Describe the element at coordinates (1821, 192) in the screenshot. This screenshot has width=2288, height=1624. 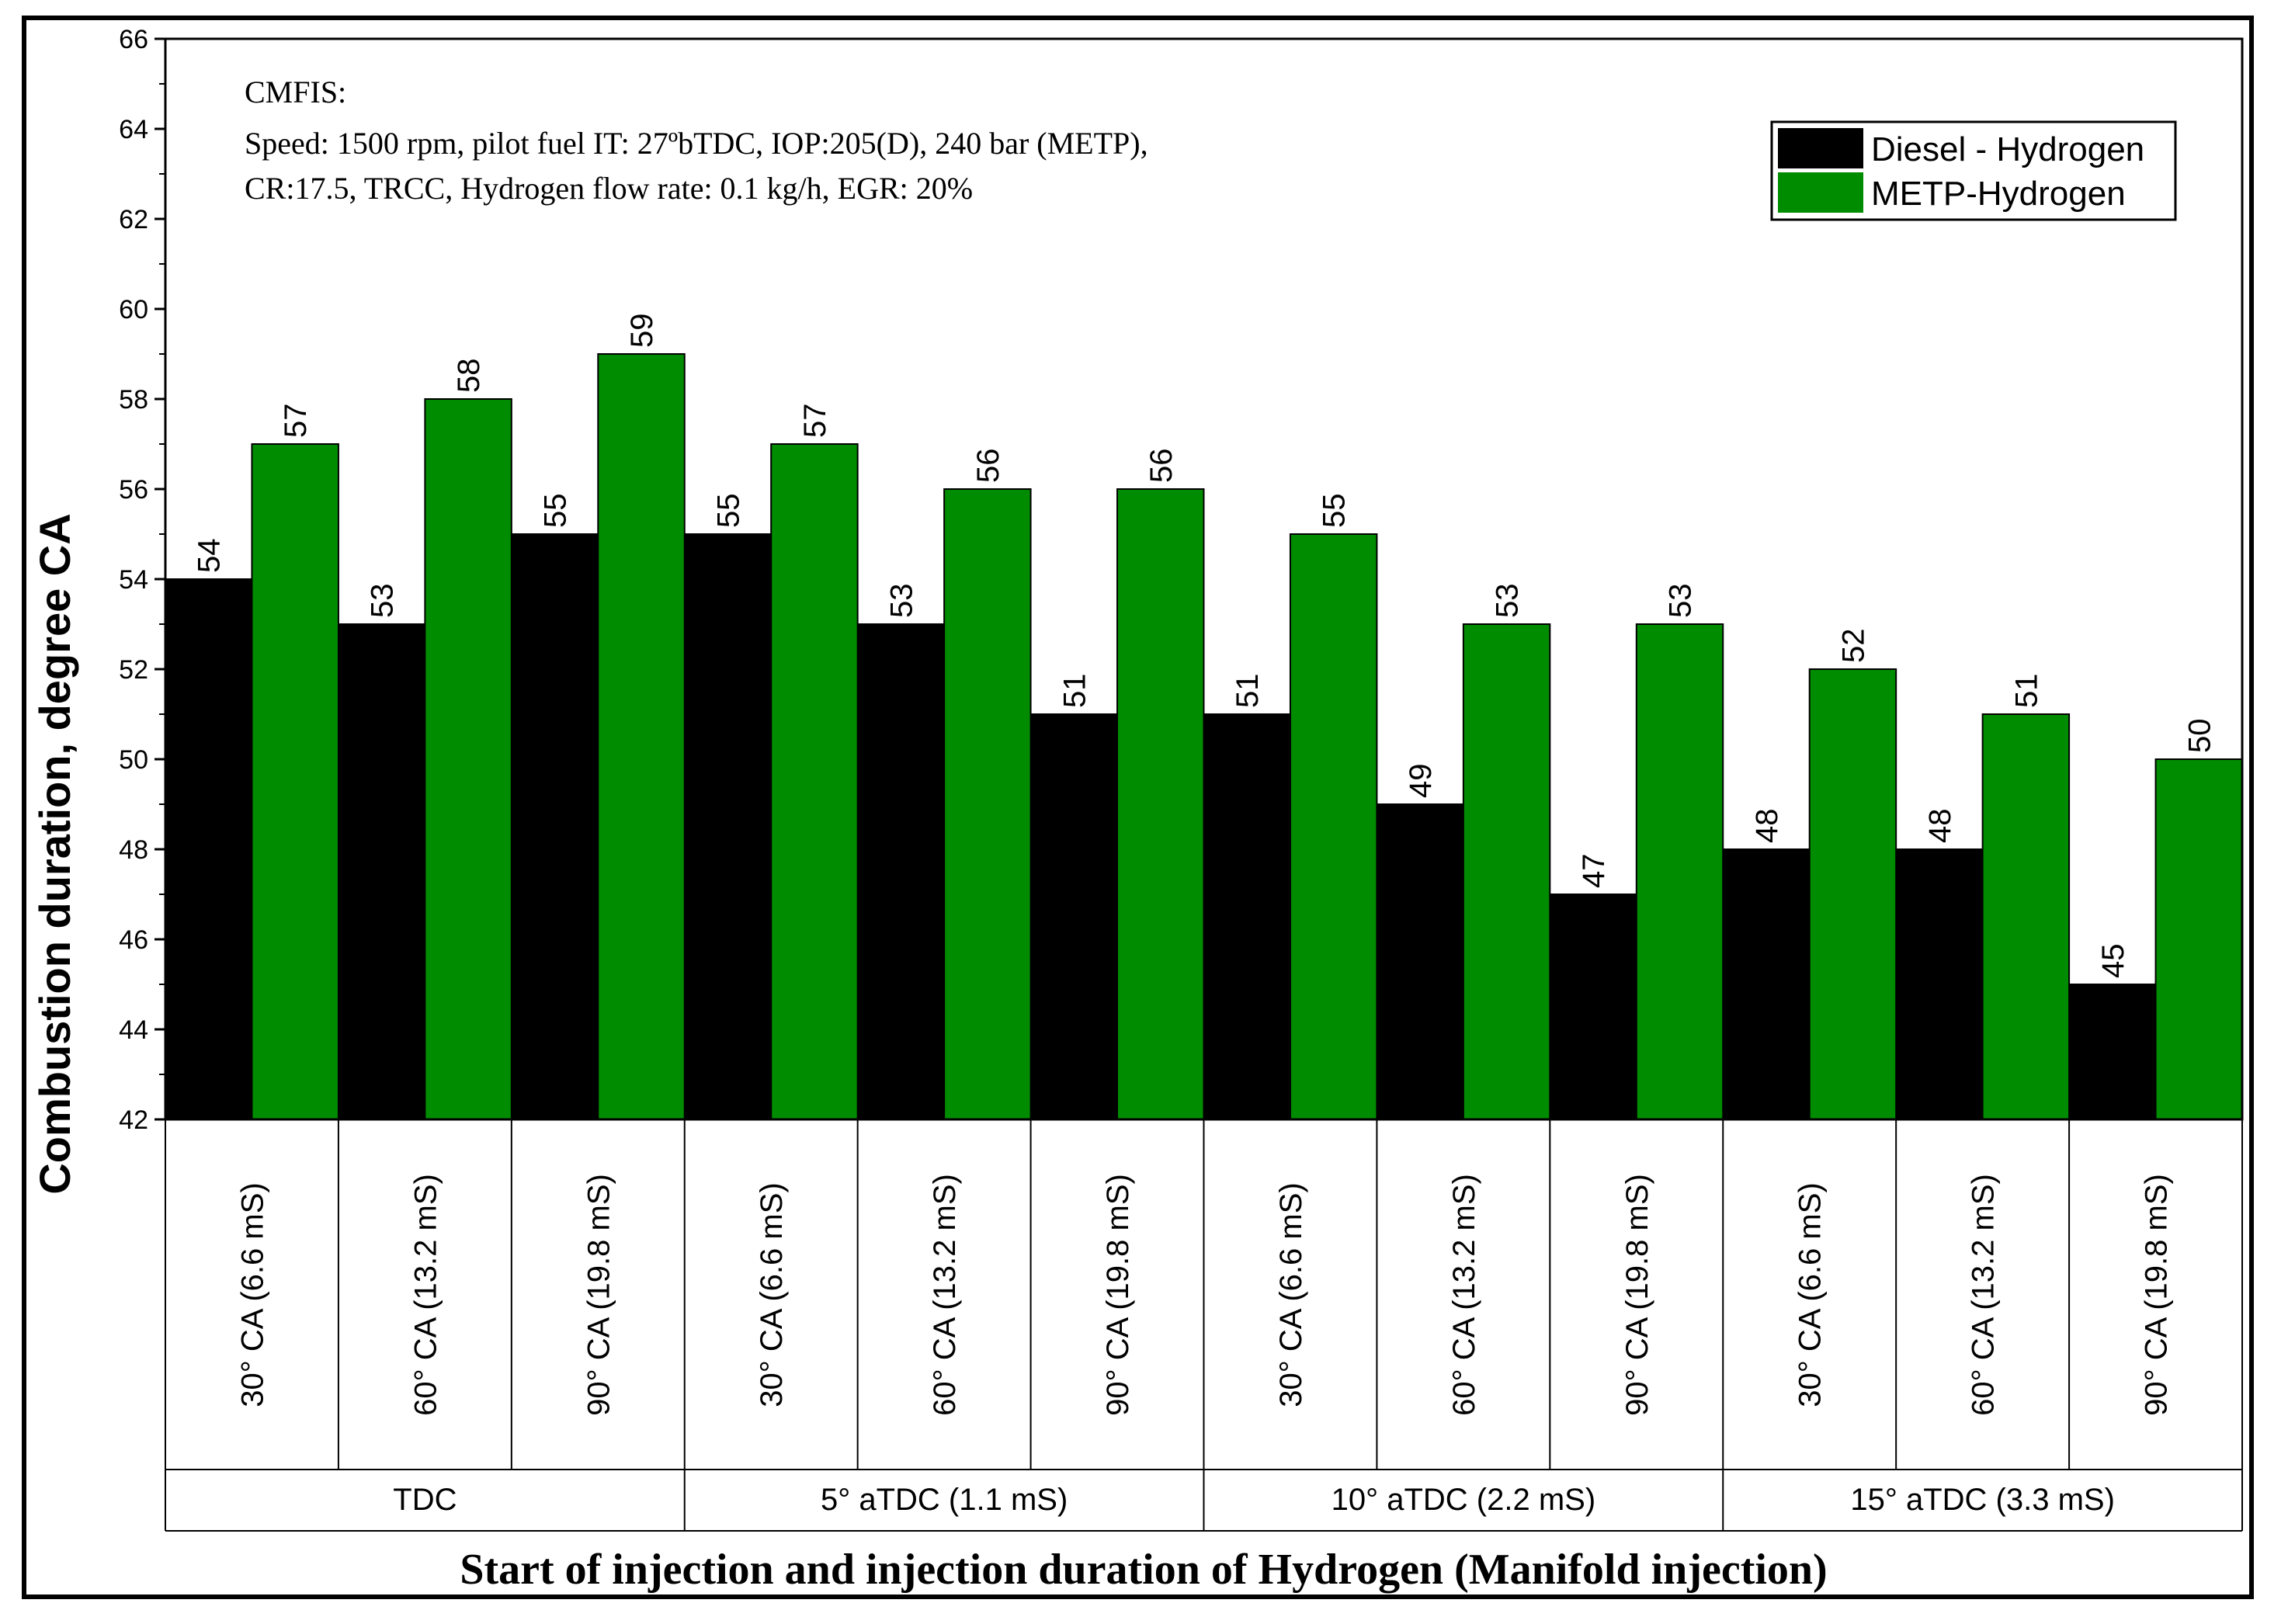
I see `legend-swatch-metp-hydrogen` at that location.